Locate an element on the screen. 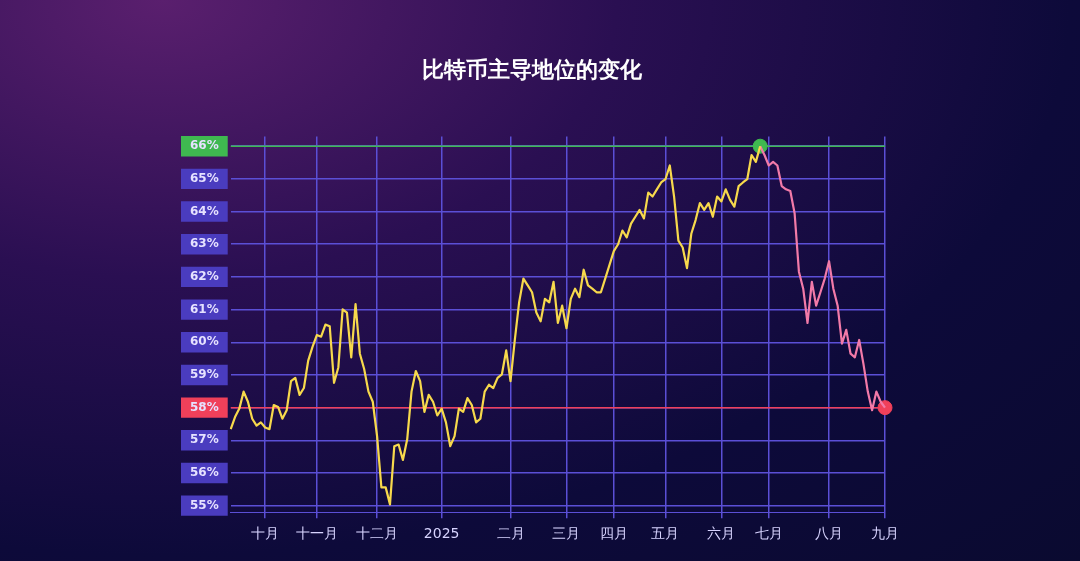 The width and height of the screenshot is (1080, 561). y-tick-label: 64% is located at coordinates (204, 210).